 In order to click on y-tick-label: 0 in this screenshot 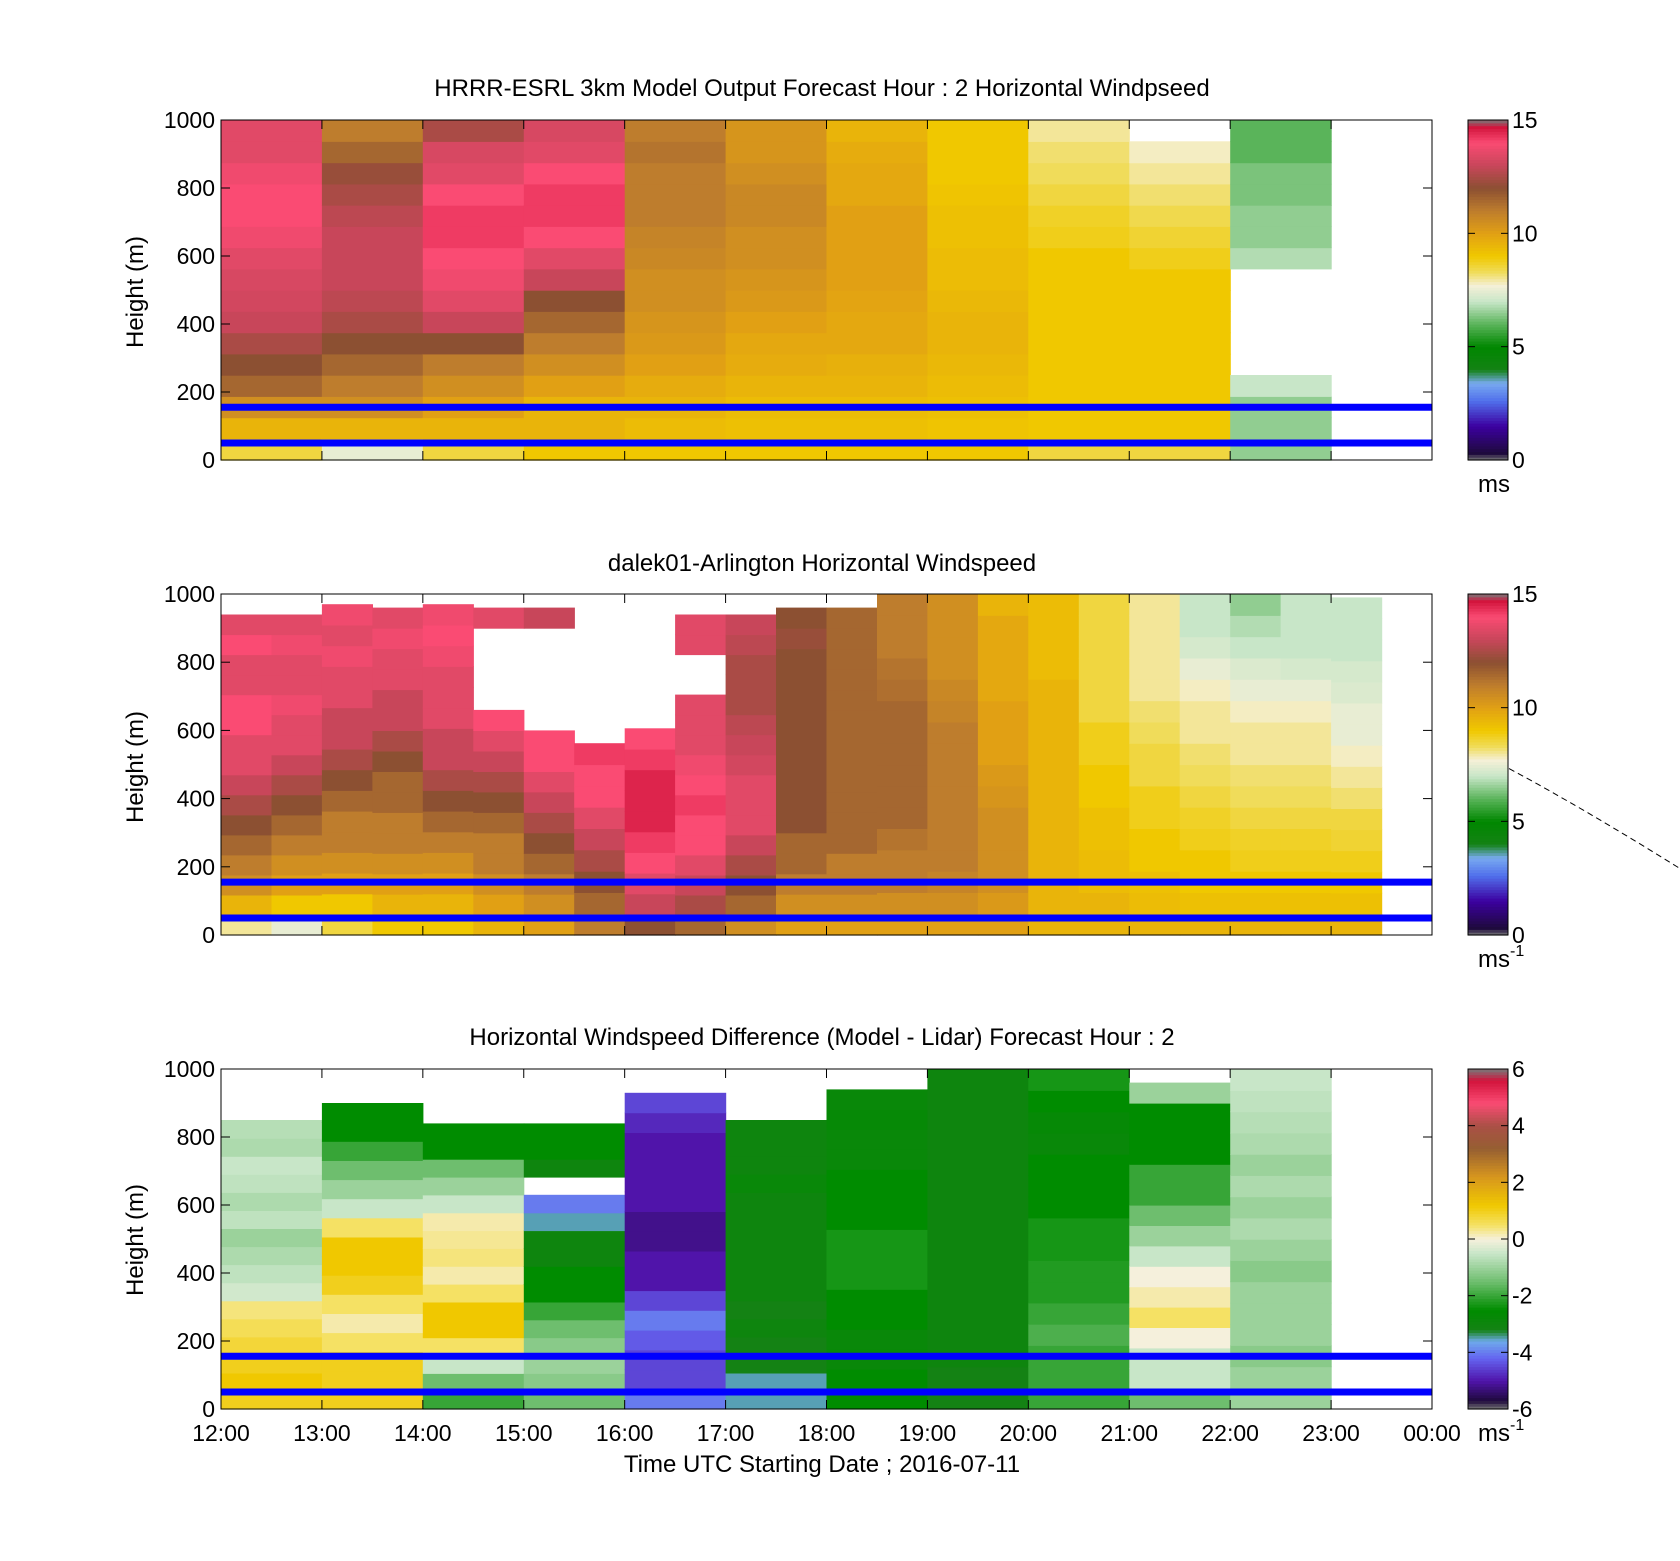, I will do `click(208, 460)`.